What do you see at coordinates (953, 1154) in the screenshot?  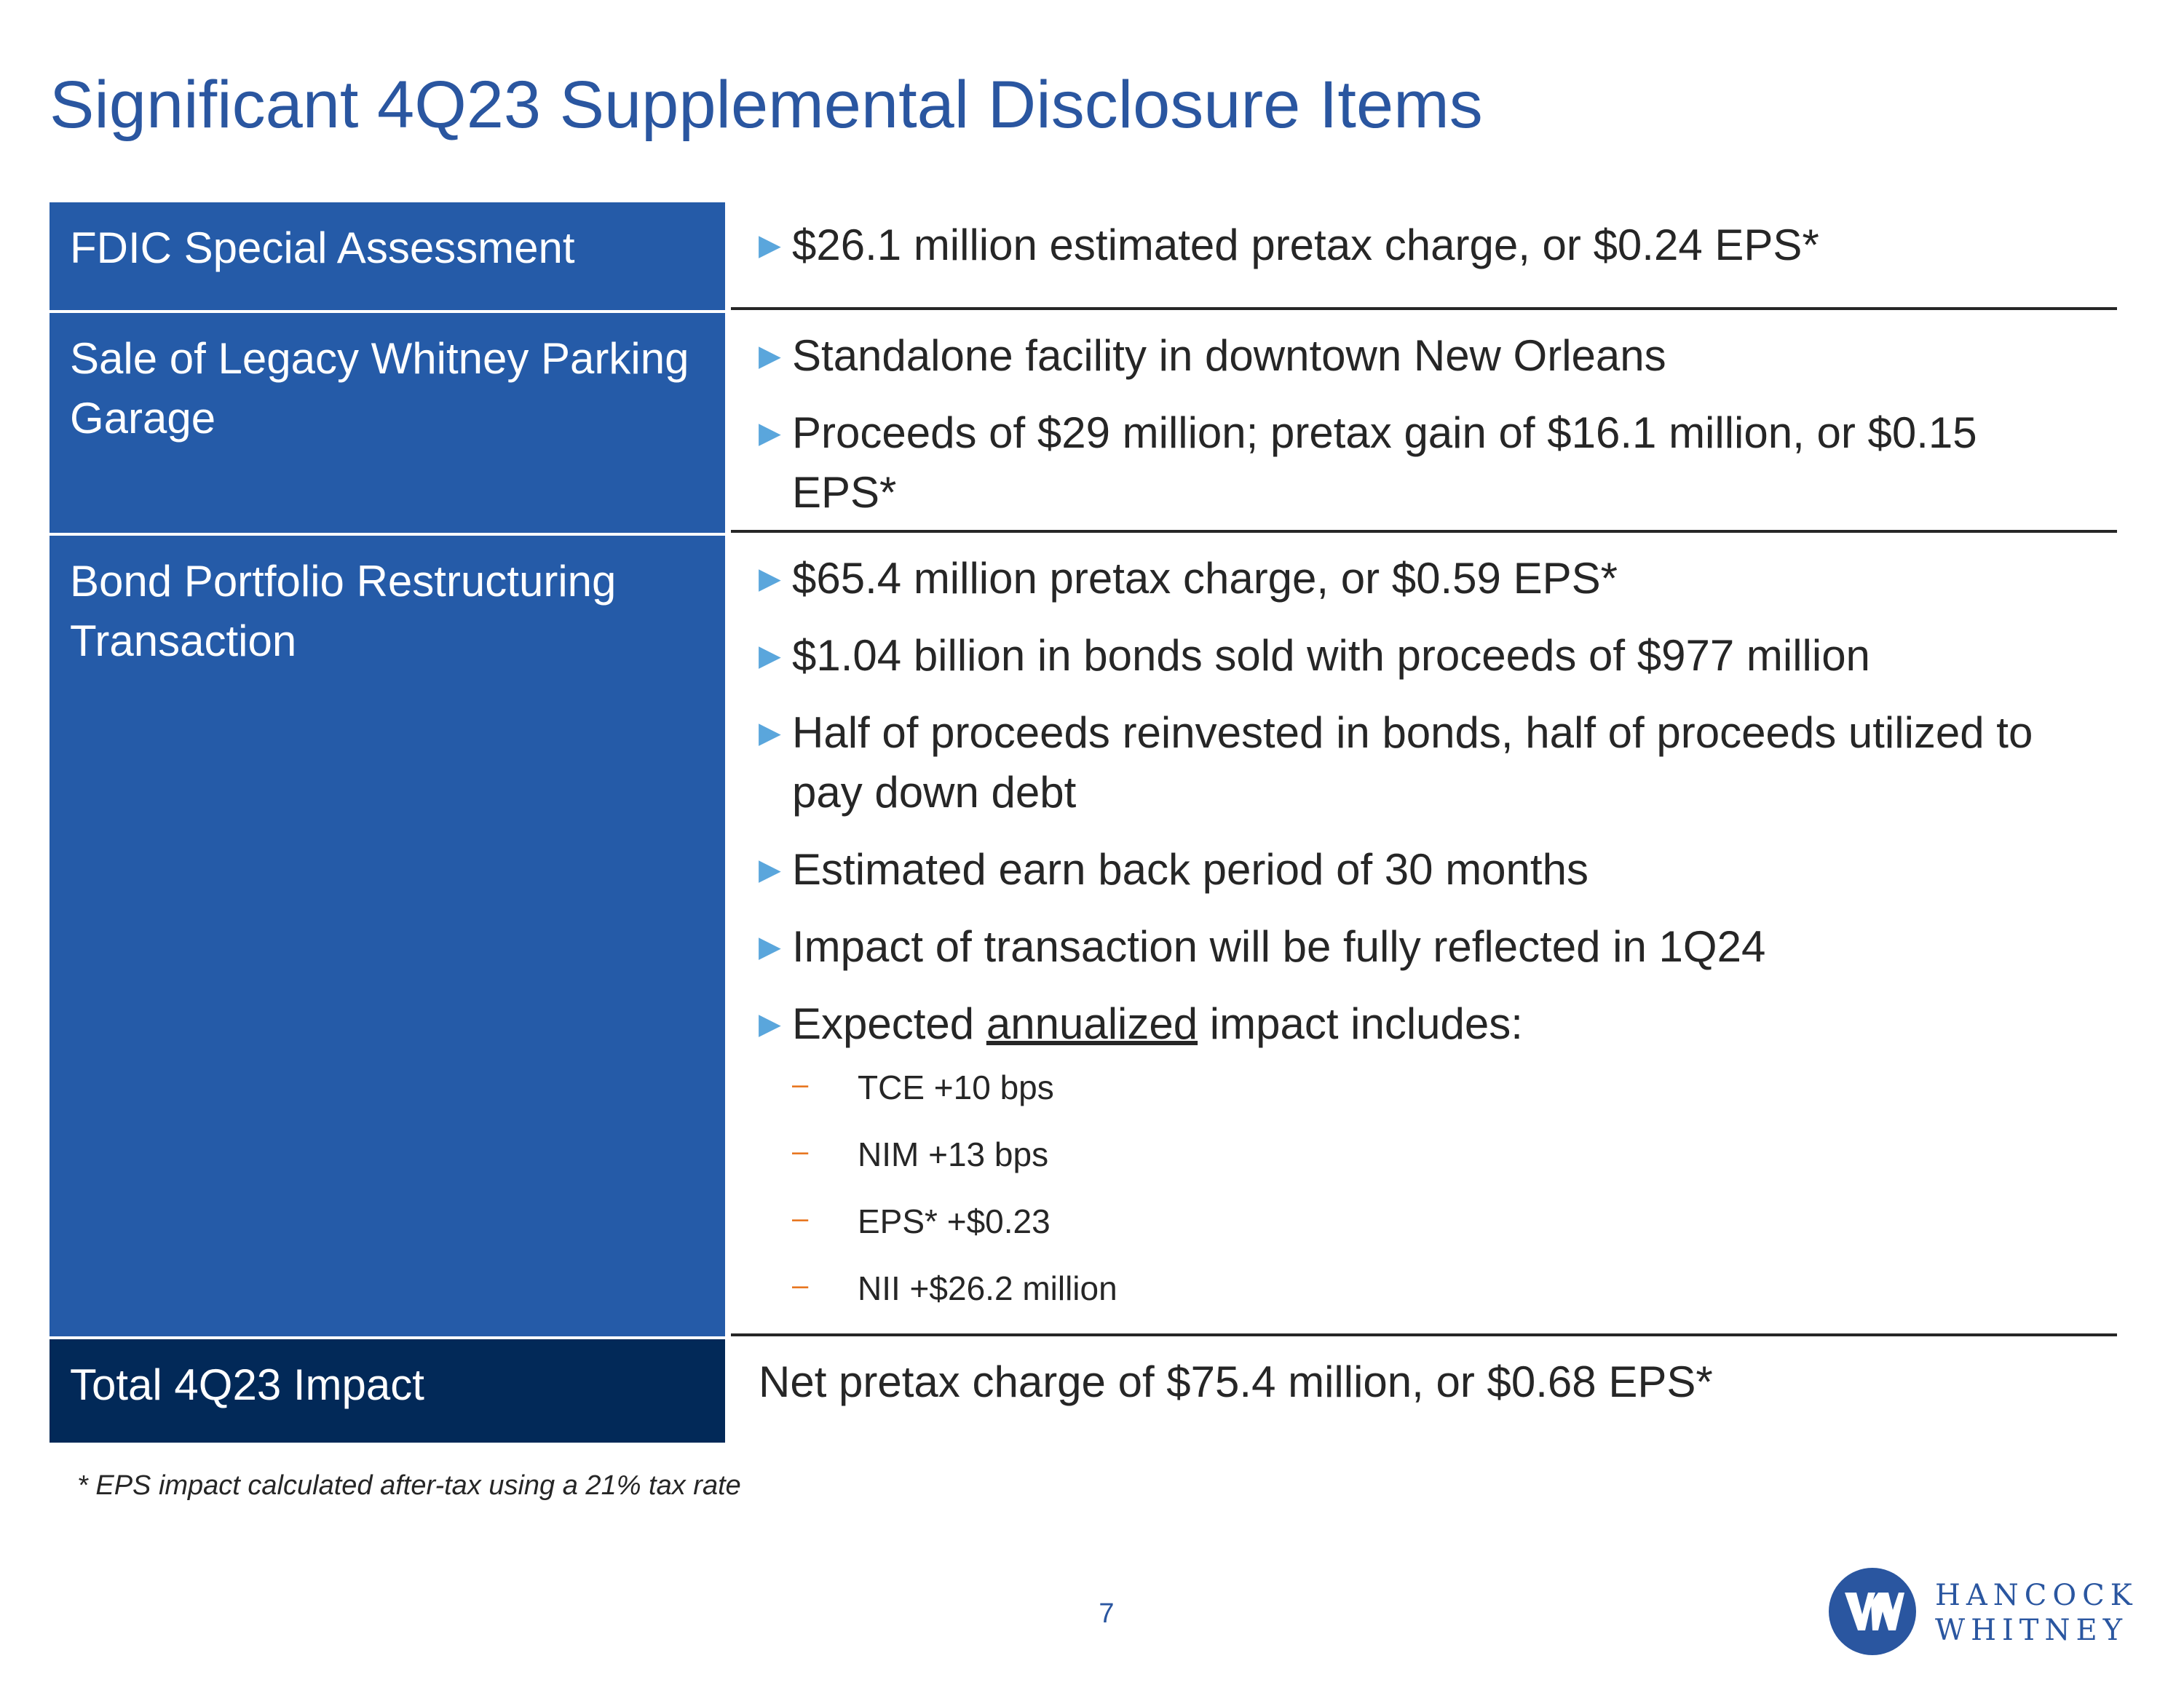 I see `sub-item-text: NIM +13 bps` at bounding box center [953, 1154].